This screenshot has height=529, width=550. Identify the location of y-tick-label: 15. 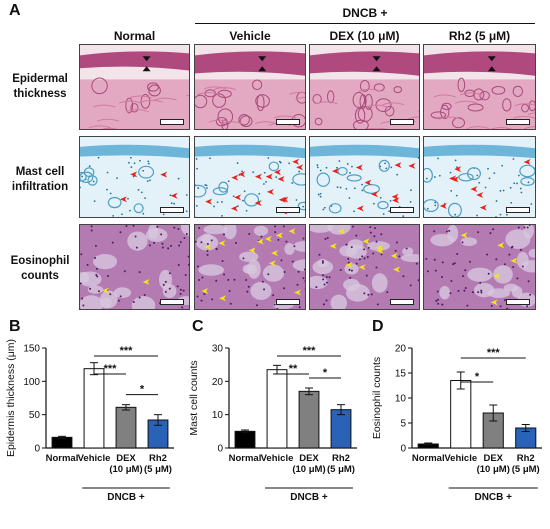
(401, 374).